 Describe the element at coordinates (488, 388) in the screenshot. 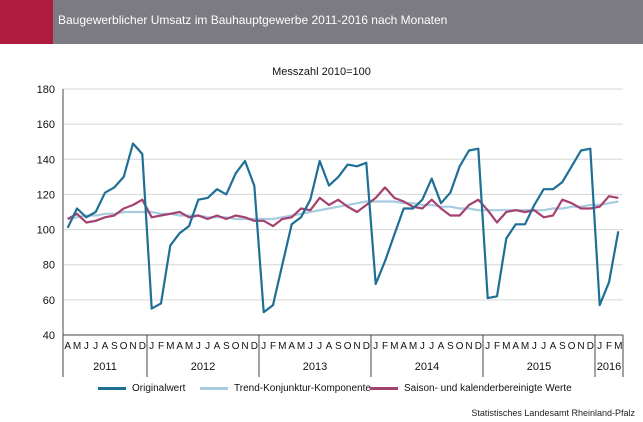

I see `legend-label-saison: Saison- und kalenderbereinigte Werte` at that location.